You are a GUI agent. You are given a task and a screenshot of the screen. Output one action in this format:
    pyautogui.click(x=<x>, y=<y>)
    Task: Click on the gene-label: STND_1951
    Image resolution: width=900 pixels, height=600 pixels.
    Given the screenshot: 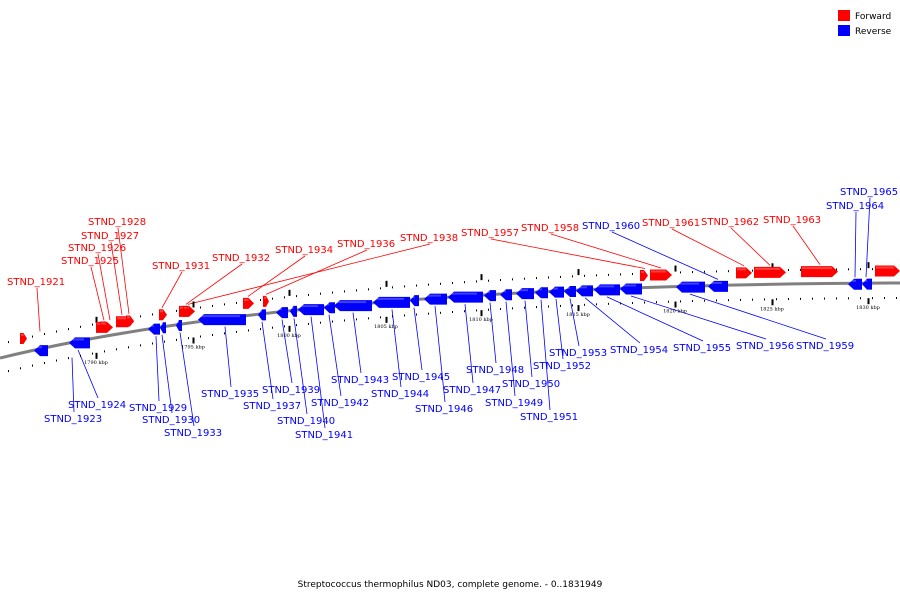 What is the action you would take?
    pyautogui.click(x=549, y=417)
    